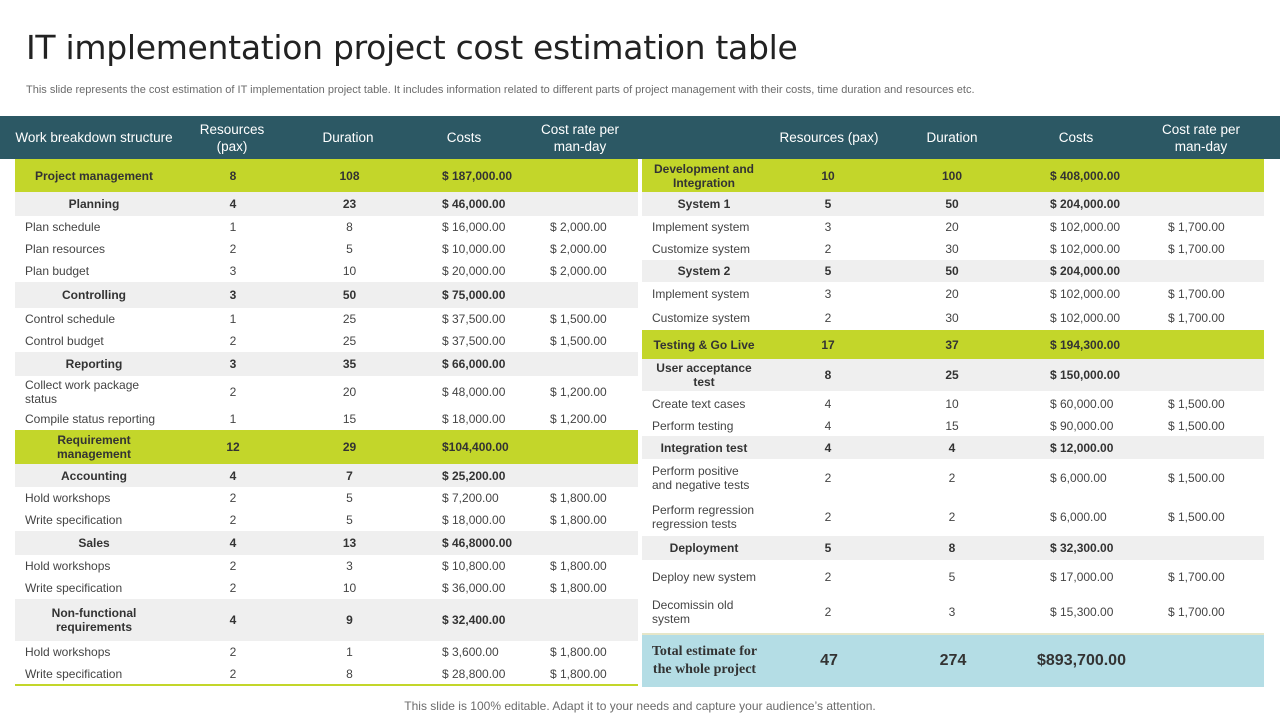  What do you see at coordinates (464, 566) in the screenshot?
I see `cost-cell: $ 10,800.00` at bounding box center [464, 566].